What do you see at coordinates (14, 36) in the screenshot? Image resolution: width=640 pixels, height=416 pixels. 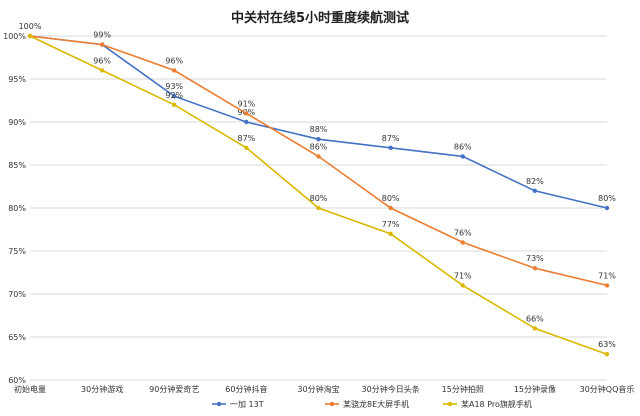 I see `y-tick-label: 100%` at bounding box center [14, 36].